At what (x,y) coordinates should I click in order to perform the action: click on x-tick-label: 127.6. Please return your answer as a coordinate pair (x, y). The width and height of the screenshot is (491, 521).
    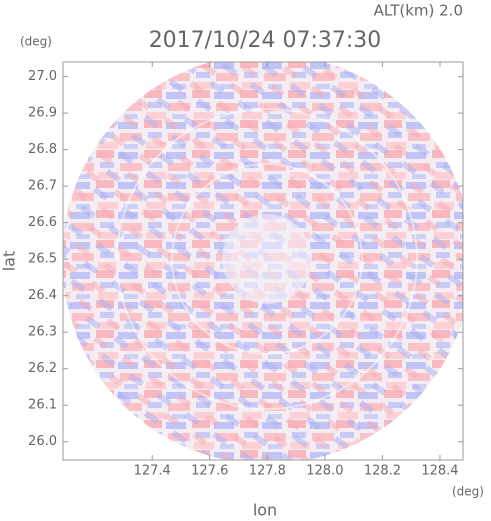
    Looking at the image, I should click on (209, 471).